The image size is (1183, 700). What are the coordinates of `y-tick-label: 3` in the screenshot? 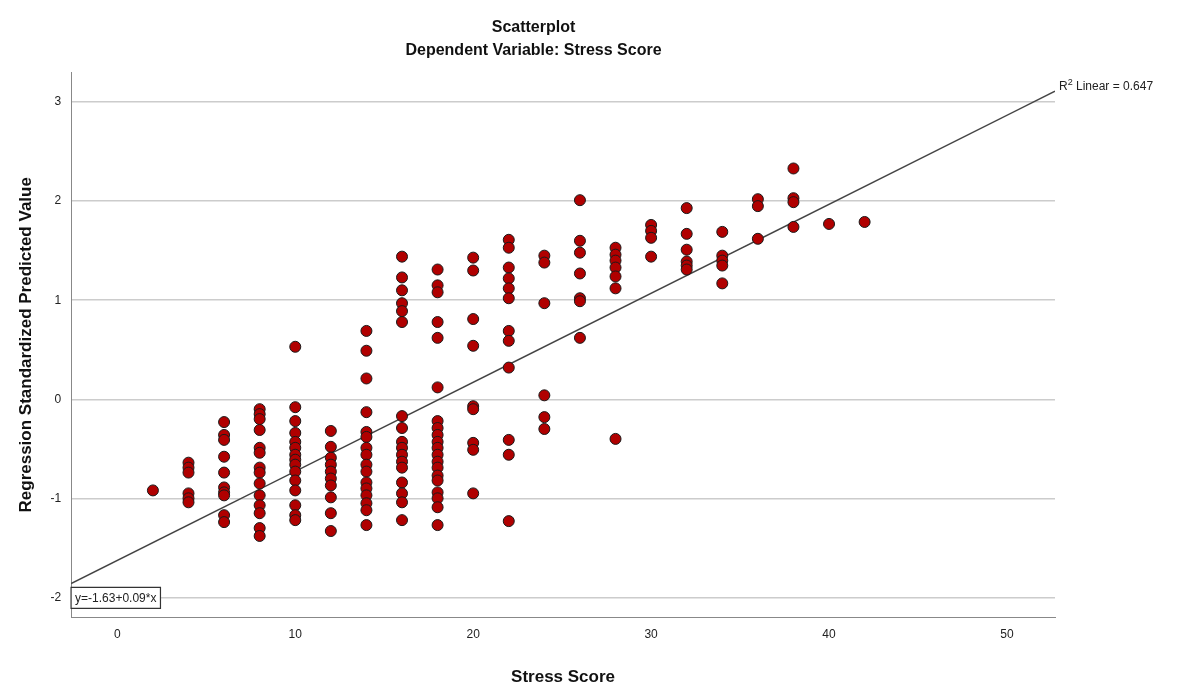 It's located at (58, 101).